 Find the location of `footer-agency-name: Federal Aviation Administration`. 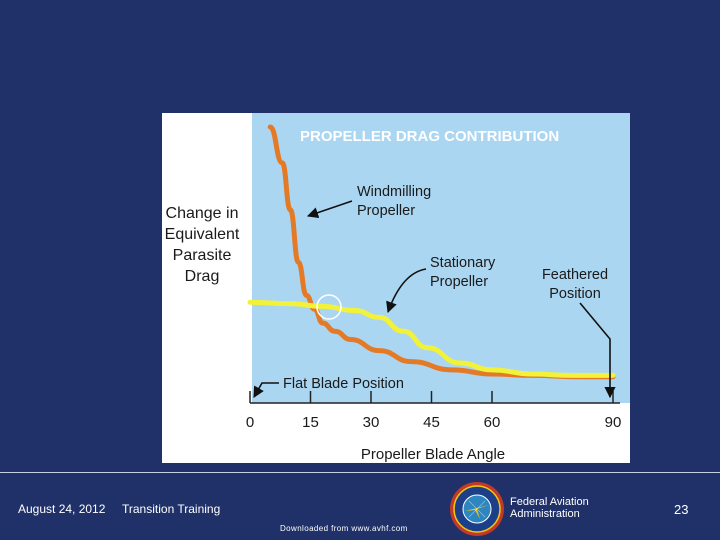

footer-agency-name: Federal Aviation Administration is located at coordinates (549, 508).